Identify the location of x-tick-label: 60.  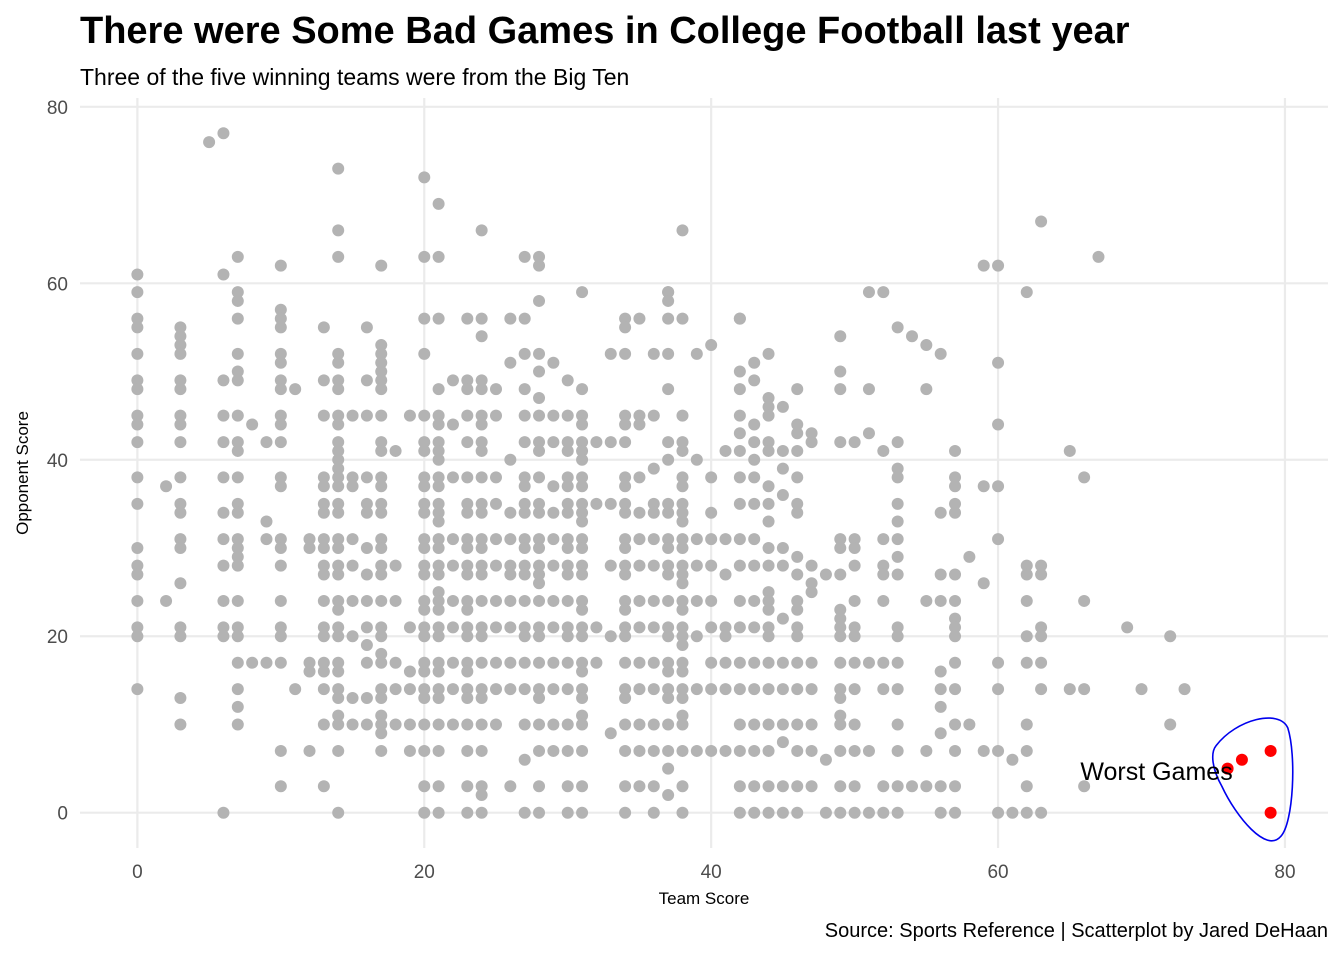
(997, 872).